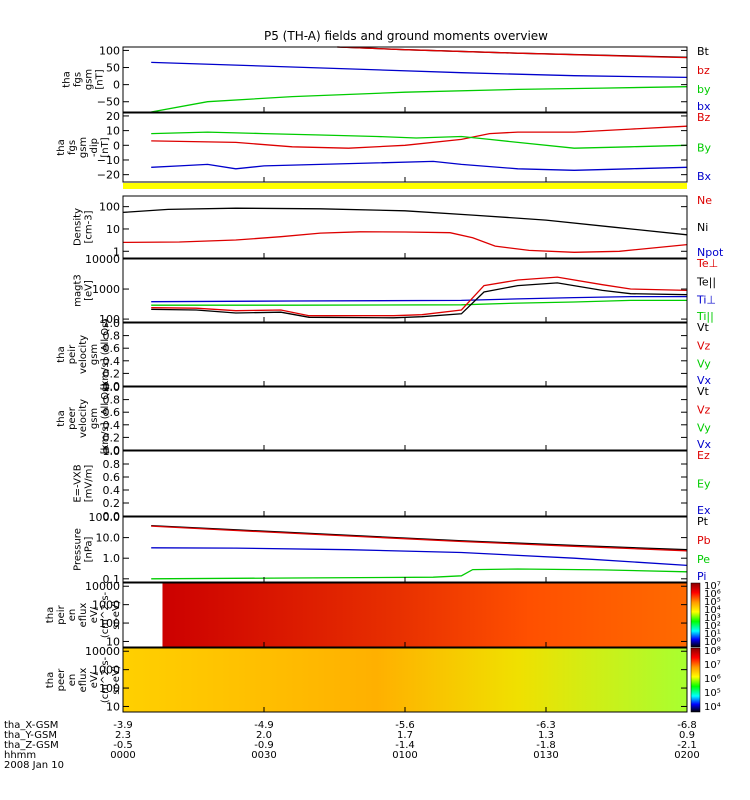 This screenshot has width=750, height=800. I want to click on panel-2: Ne Ni Npot 100 10 1 Density[cm-3], so click(398, 226).